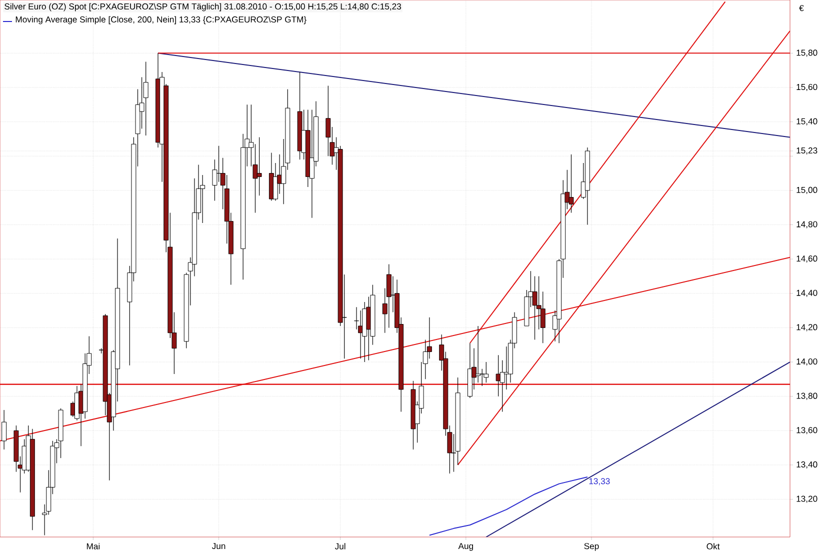 The height and width of the screenshot is (557, 838). Describe the element at coordinates (807, 362) in the screenshot. I see `y-tick-label: 14,00` at that location.